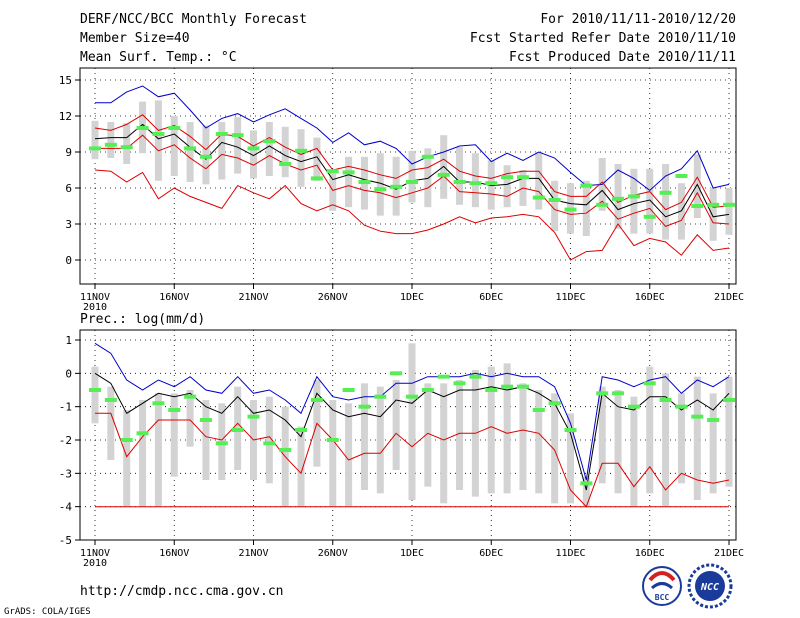  What do you see at coordinates (253, 553) in the screenshot?
I see `prec-xtick-label: 21NOV` at bounding box center [253, 553].